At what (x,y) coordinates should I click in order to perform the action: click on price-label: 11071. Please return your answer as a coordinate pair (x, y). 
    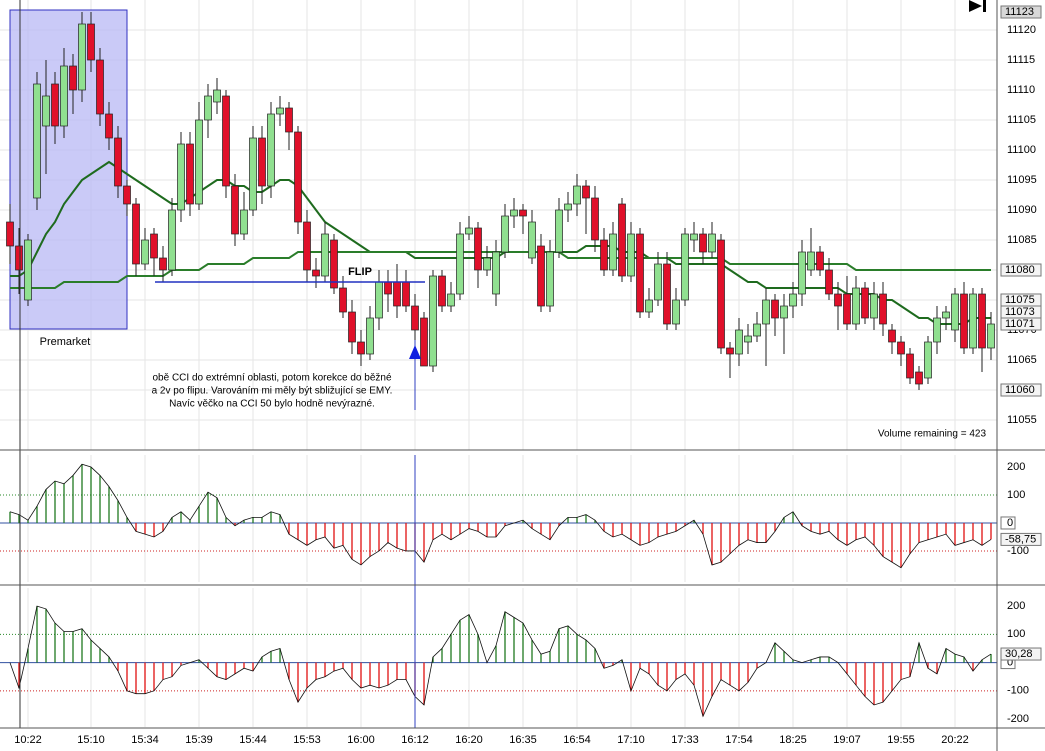
    Looking at the image, I should click on (1020, 324).